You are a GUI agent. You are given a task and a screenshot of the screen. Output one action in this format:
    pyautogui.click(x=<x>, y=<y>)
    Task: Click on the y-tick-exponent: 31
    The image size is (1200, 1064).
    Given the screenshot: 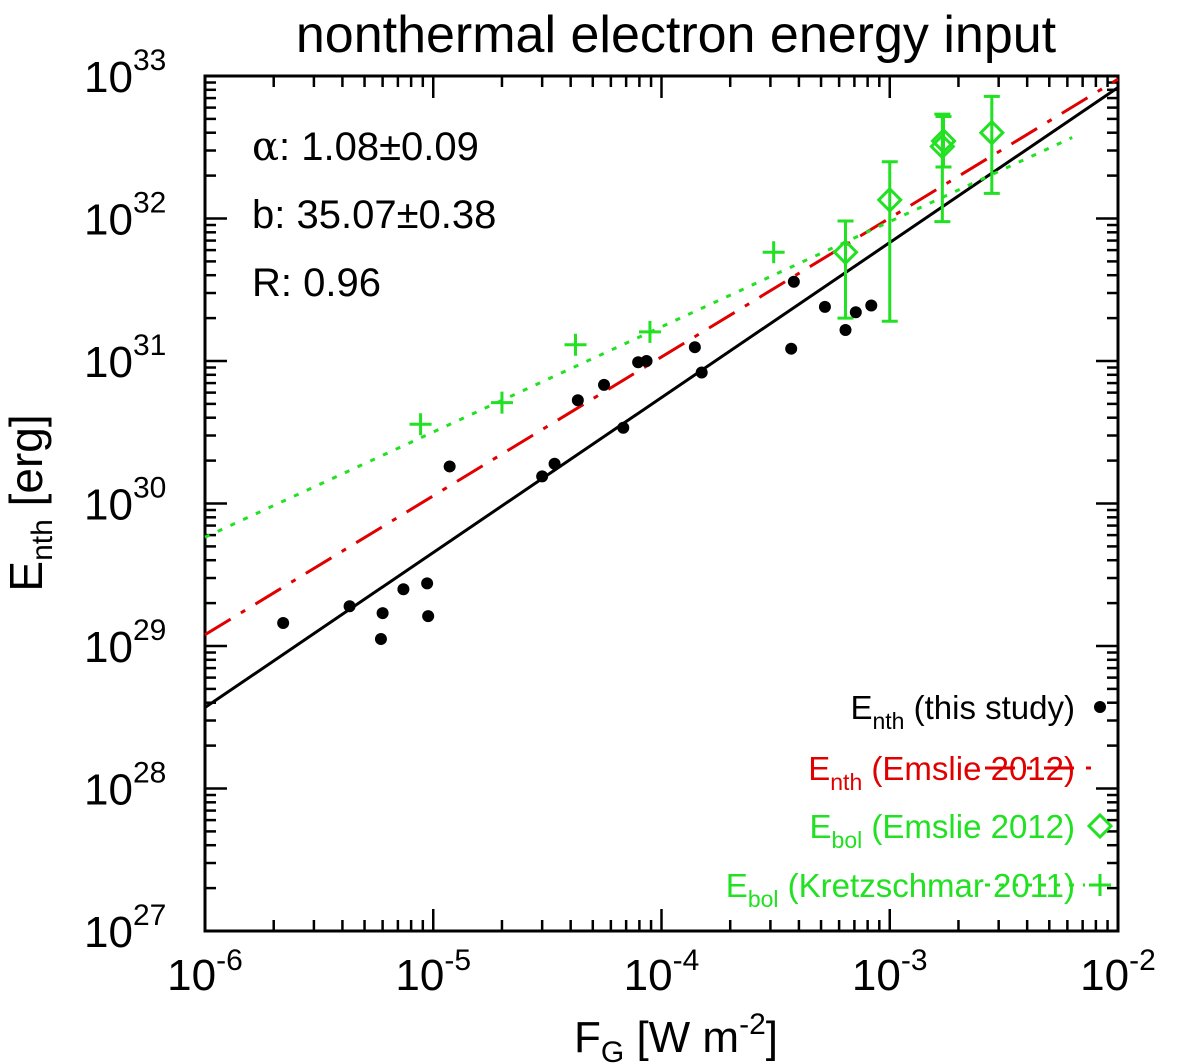 What is the action you would take?
    pyautogui.click(x=149, y=345)
    